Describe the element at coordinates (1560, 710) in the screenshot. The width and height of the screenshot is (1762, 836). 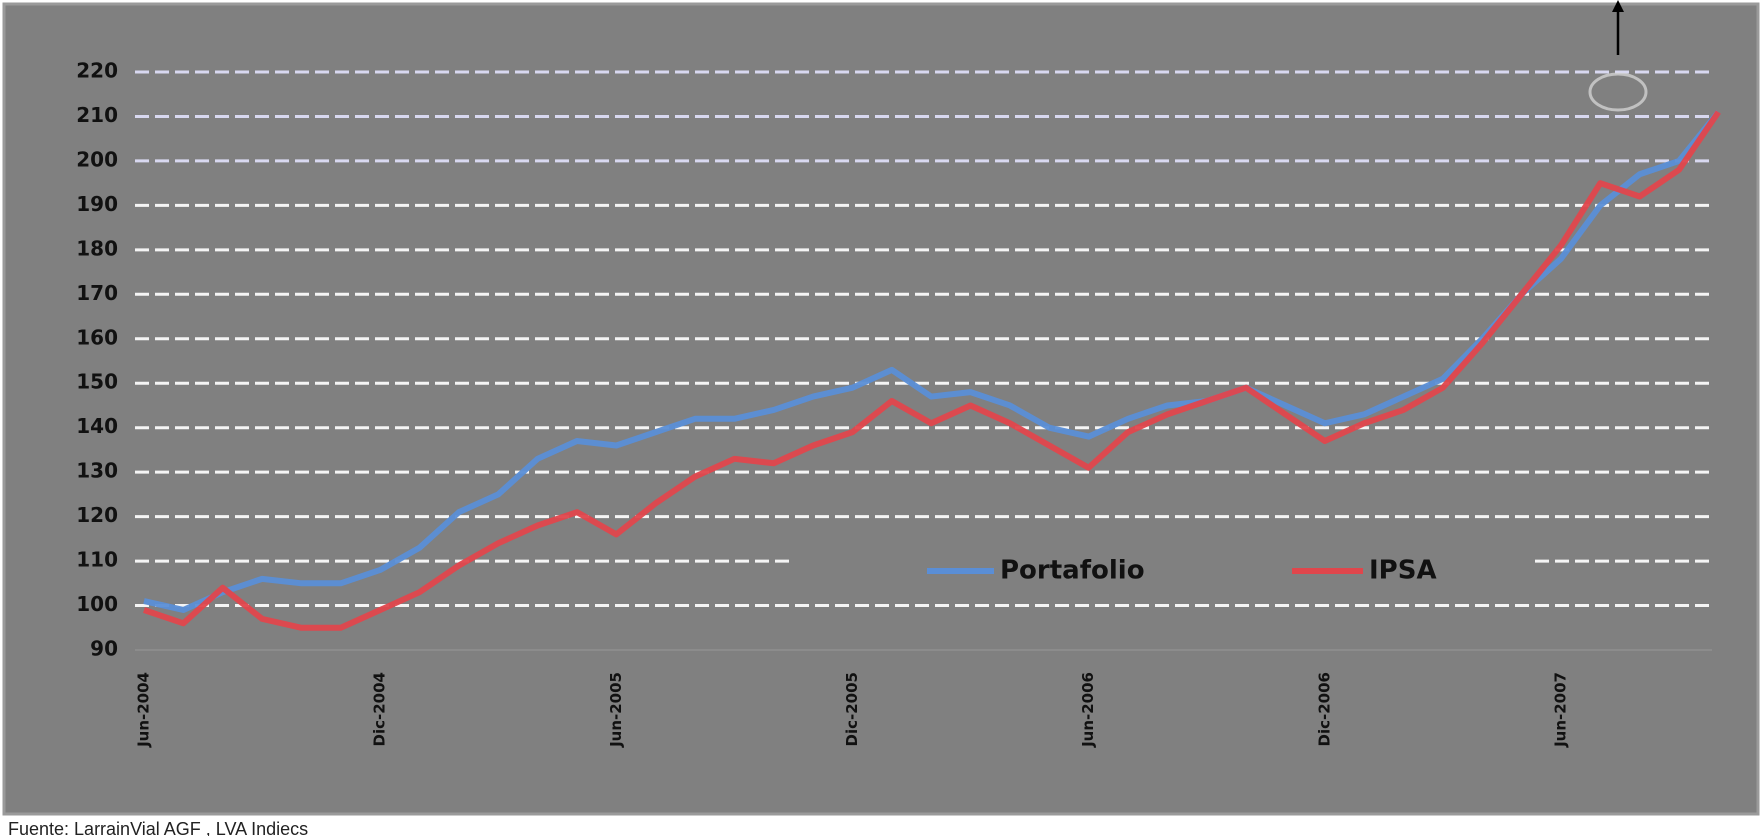
I see `x-tick-label: Jun-2007` at that location.